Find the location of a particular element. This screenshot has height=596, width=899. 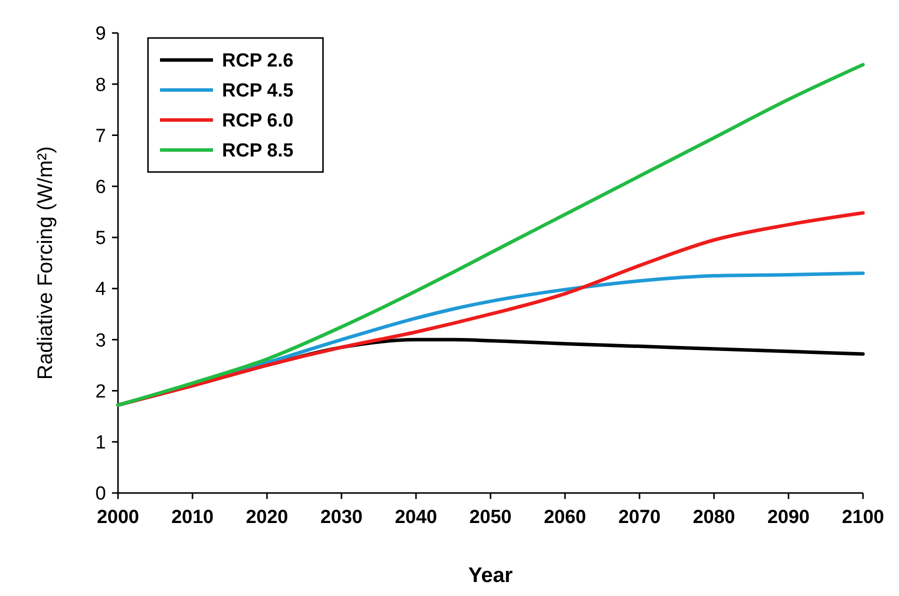

x-tick-label: 2000 is located at coordinates (118, 517).